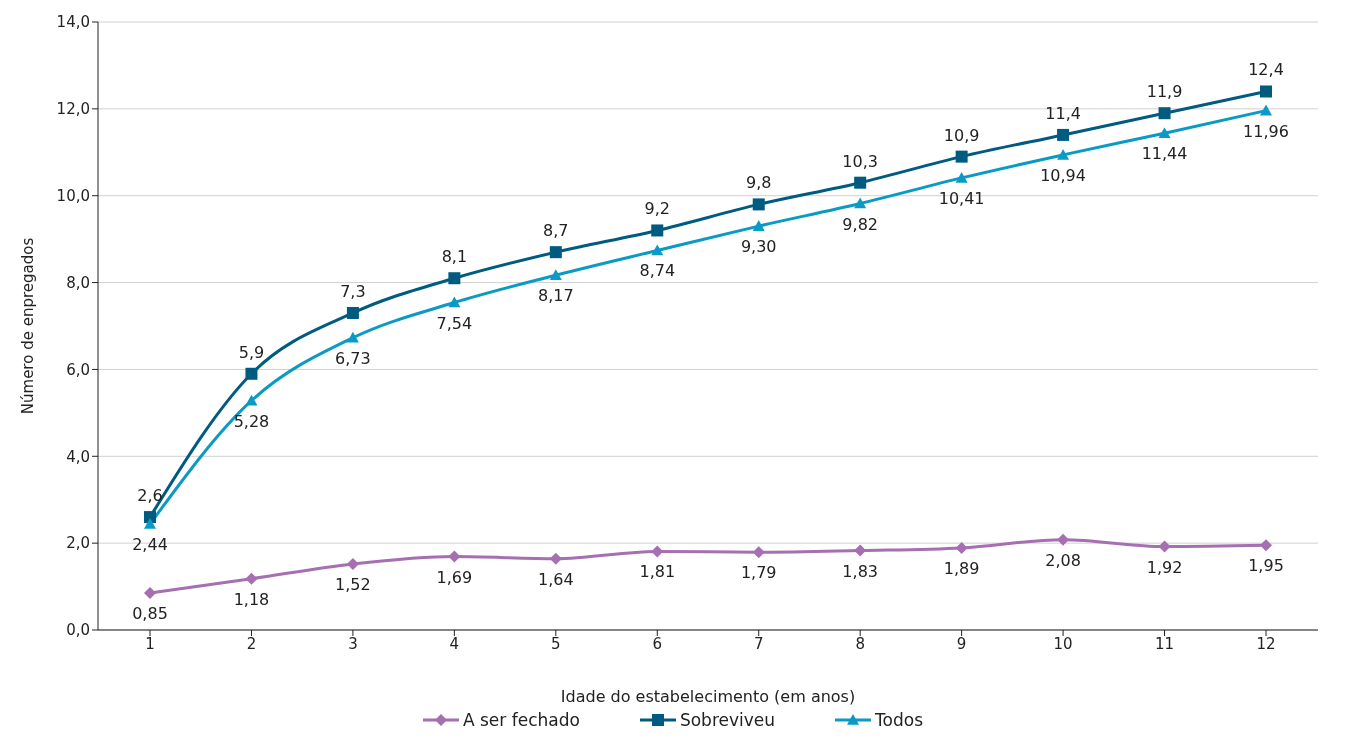  I want to click on y-tick-label: 14,0, so click(73, 22).